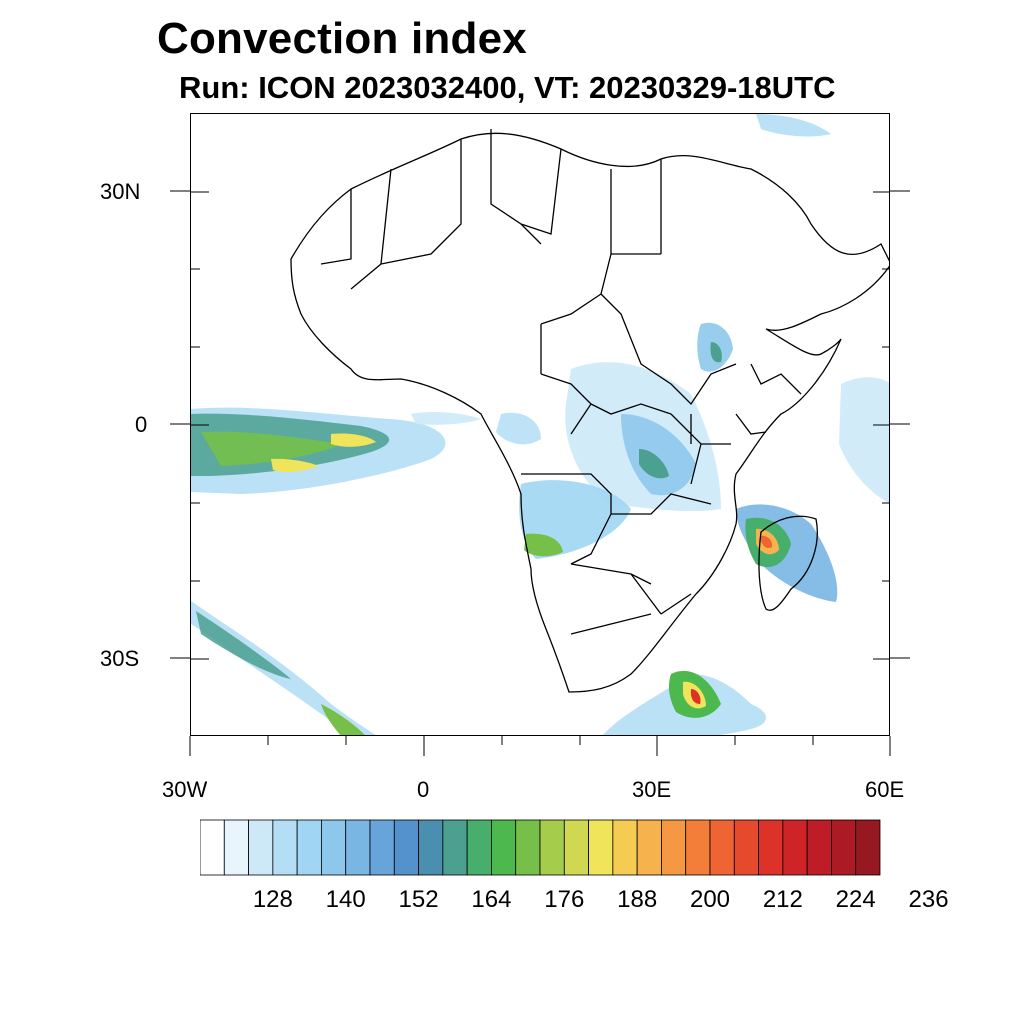  What do you see at coordinates (120, 658) in the screenshot?
I see `lat-label-30s: 30S` at bounding box center [120, 658].